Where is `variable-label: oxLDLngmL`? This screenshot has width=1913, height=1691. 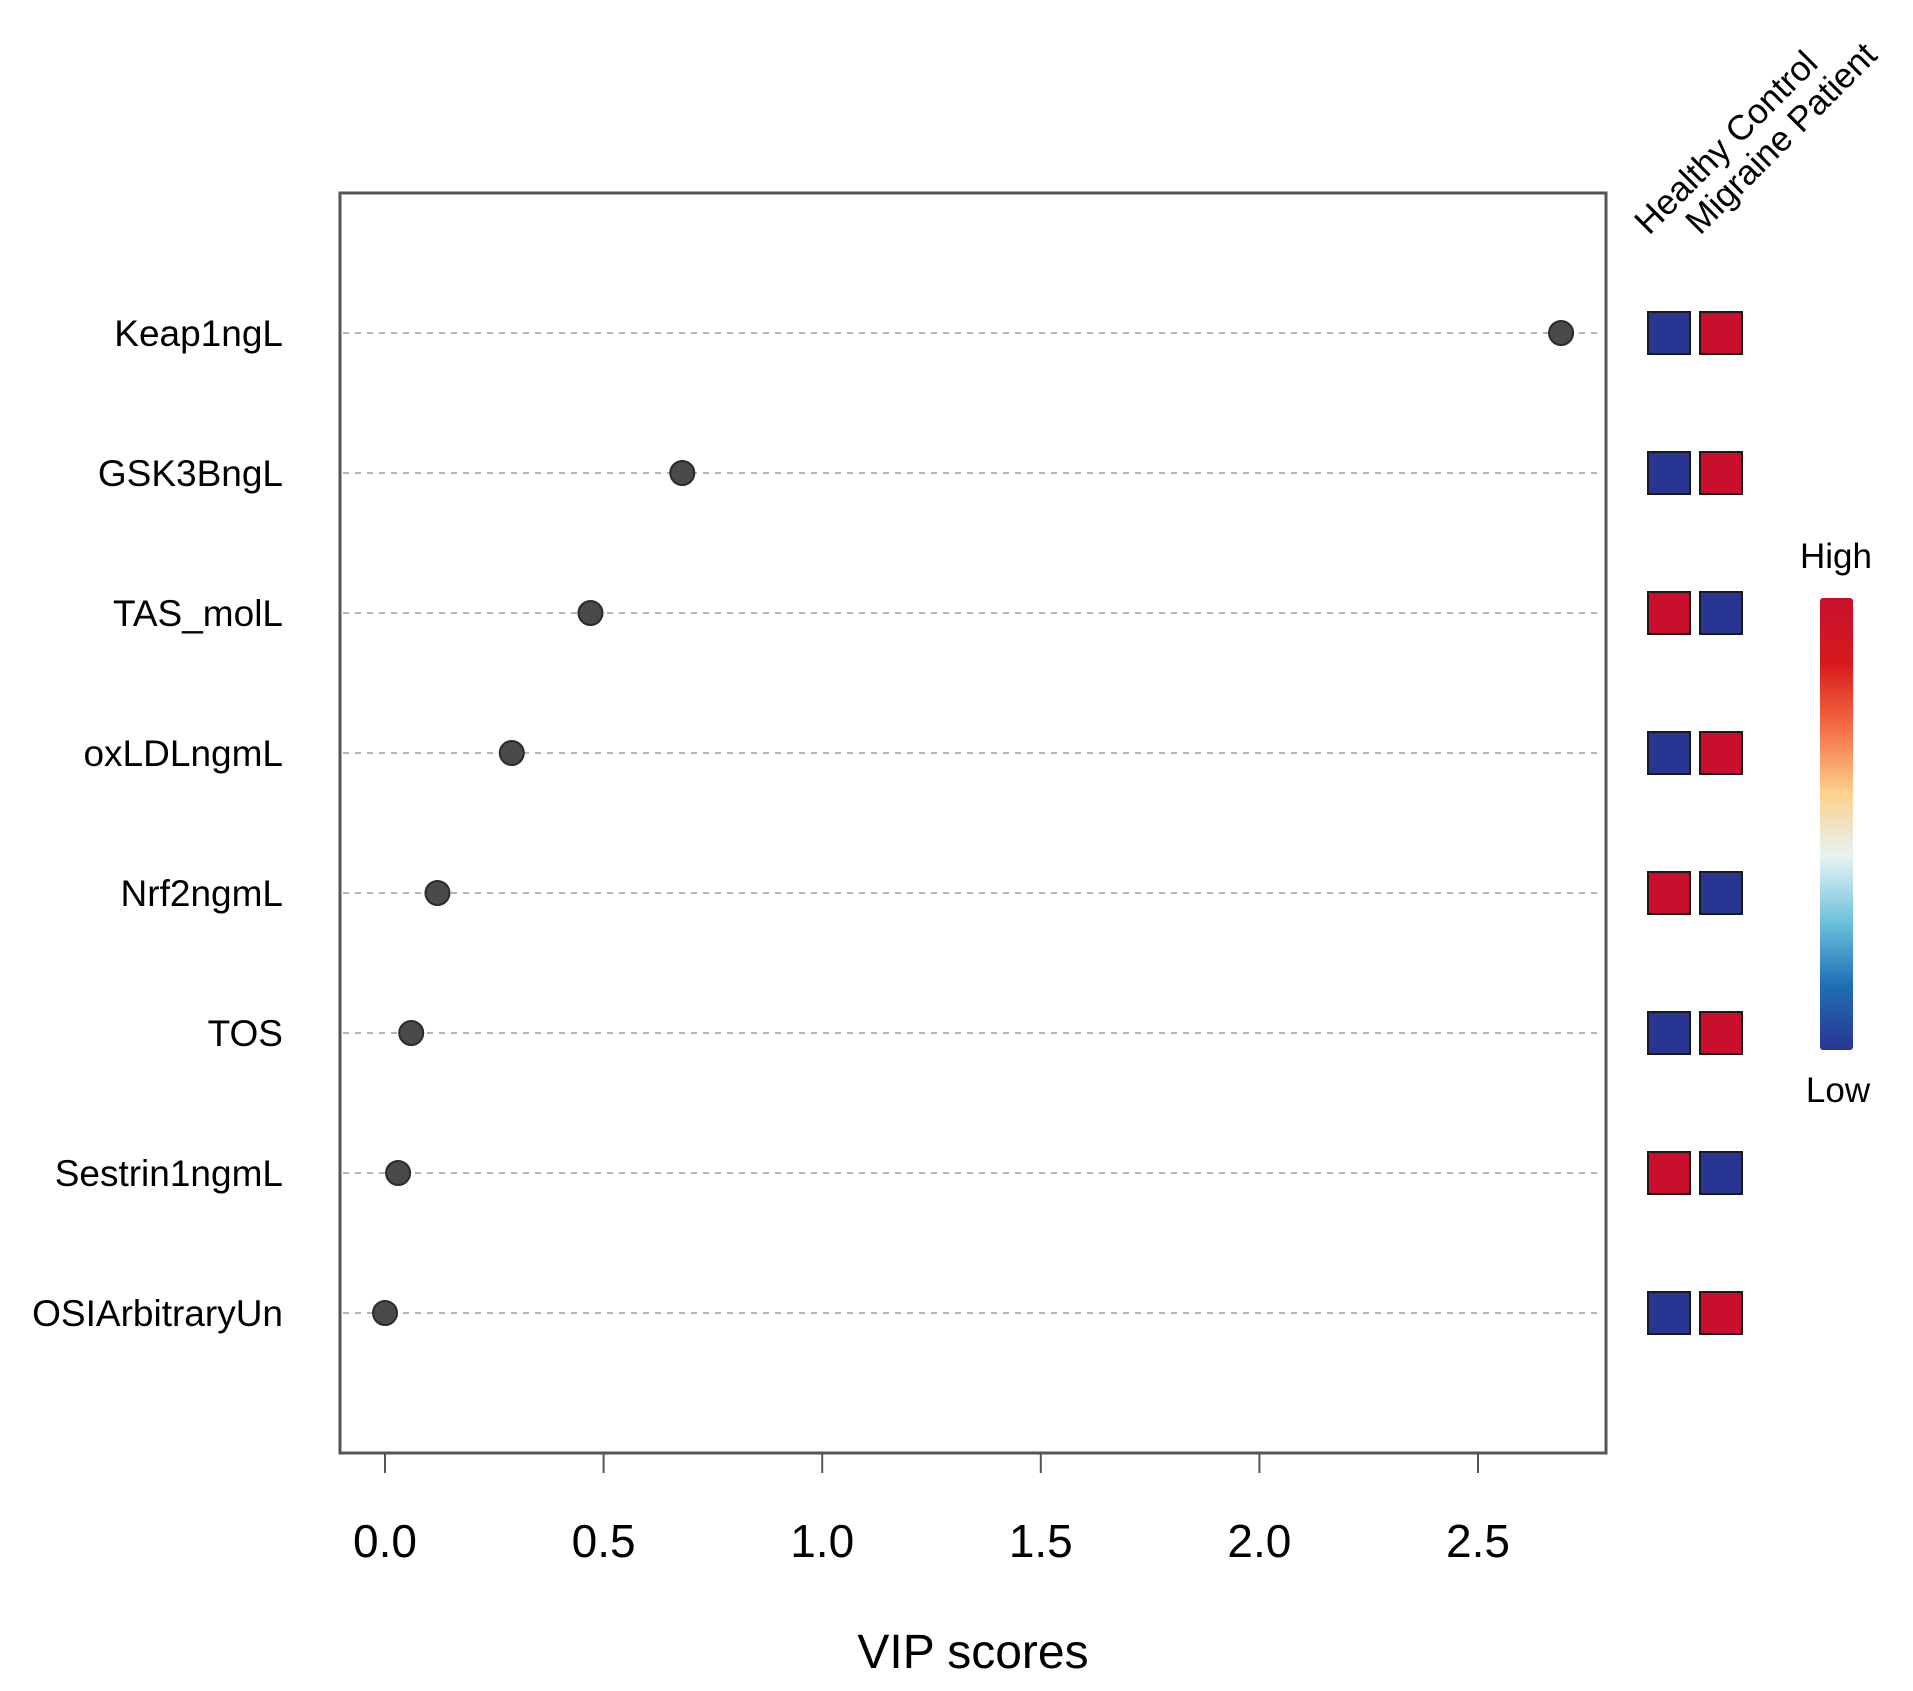
variable-label: oxLDLngmL is located at coordinates (183, 753).